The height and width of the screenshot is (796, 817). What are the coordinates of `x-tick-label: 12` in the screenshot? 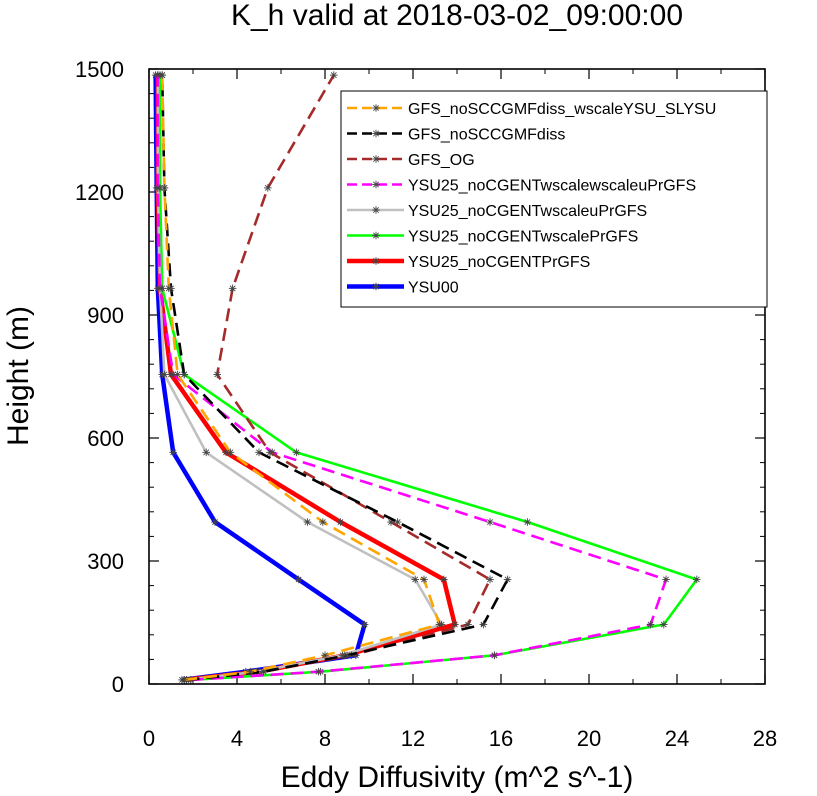 It's located at (413, 738).